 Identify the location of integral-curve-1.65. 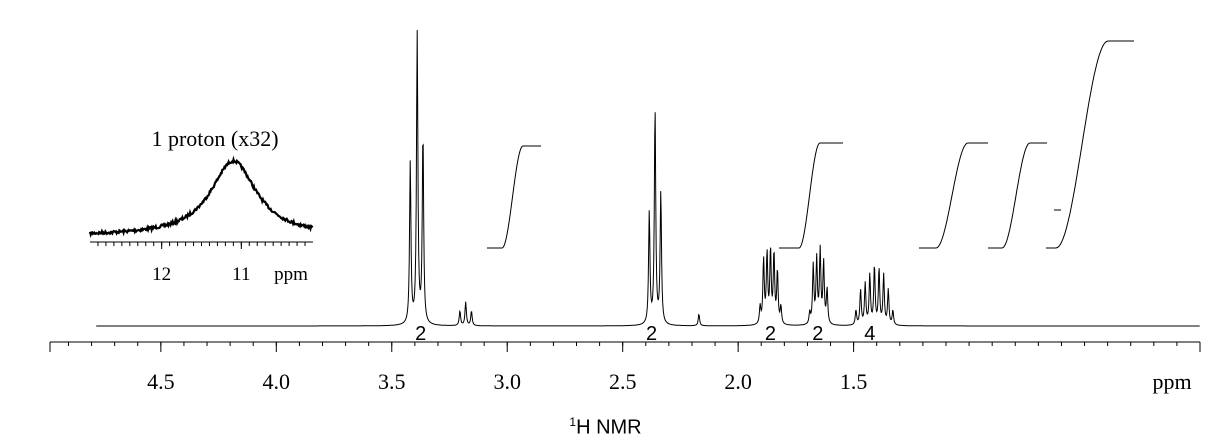
(1017, 195).